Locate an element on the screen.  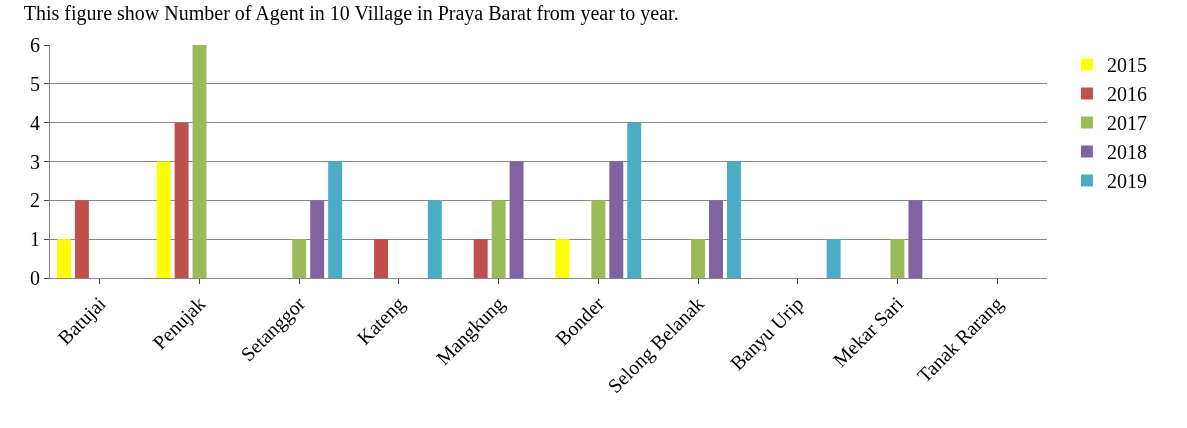
y-tick-label: 4 is located at coordinates (35, 122).